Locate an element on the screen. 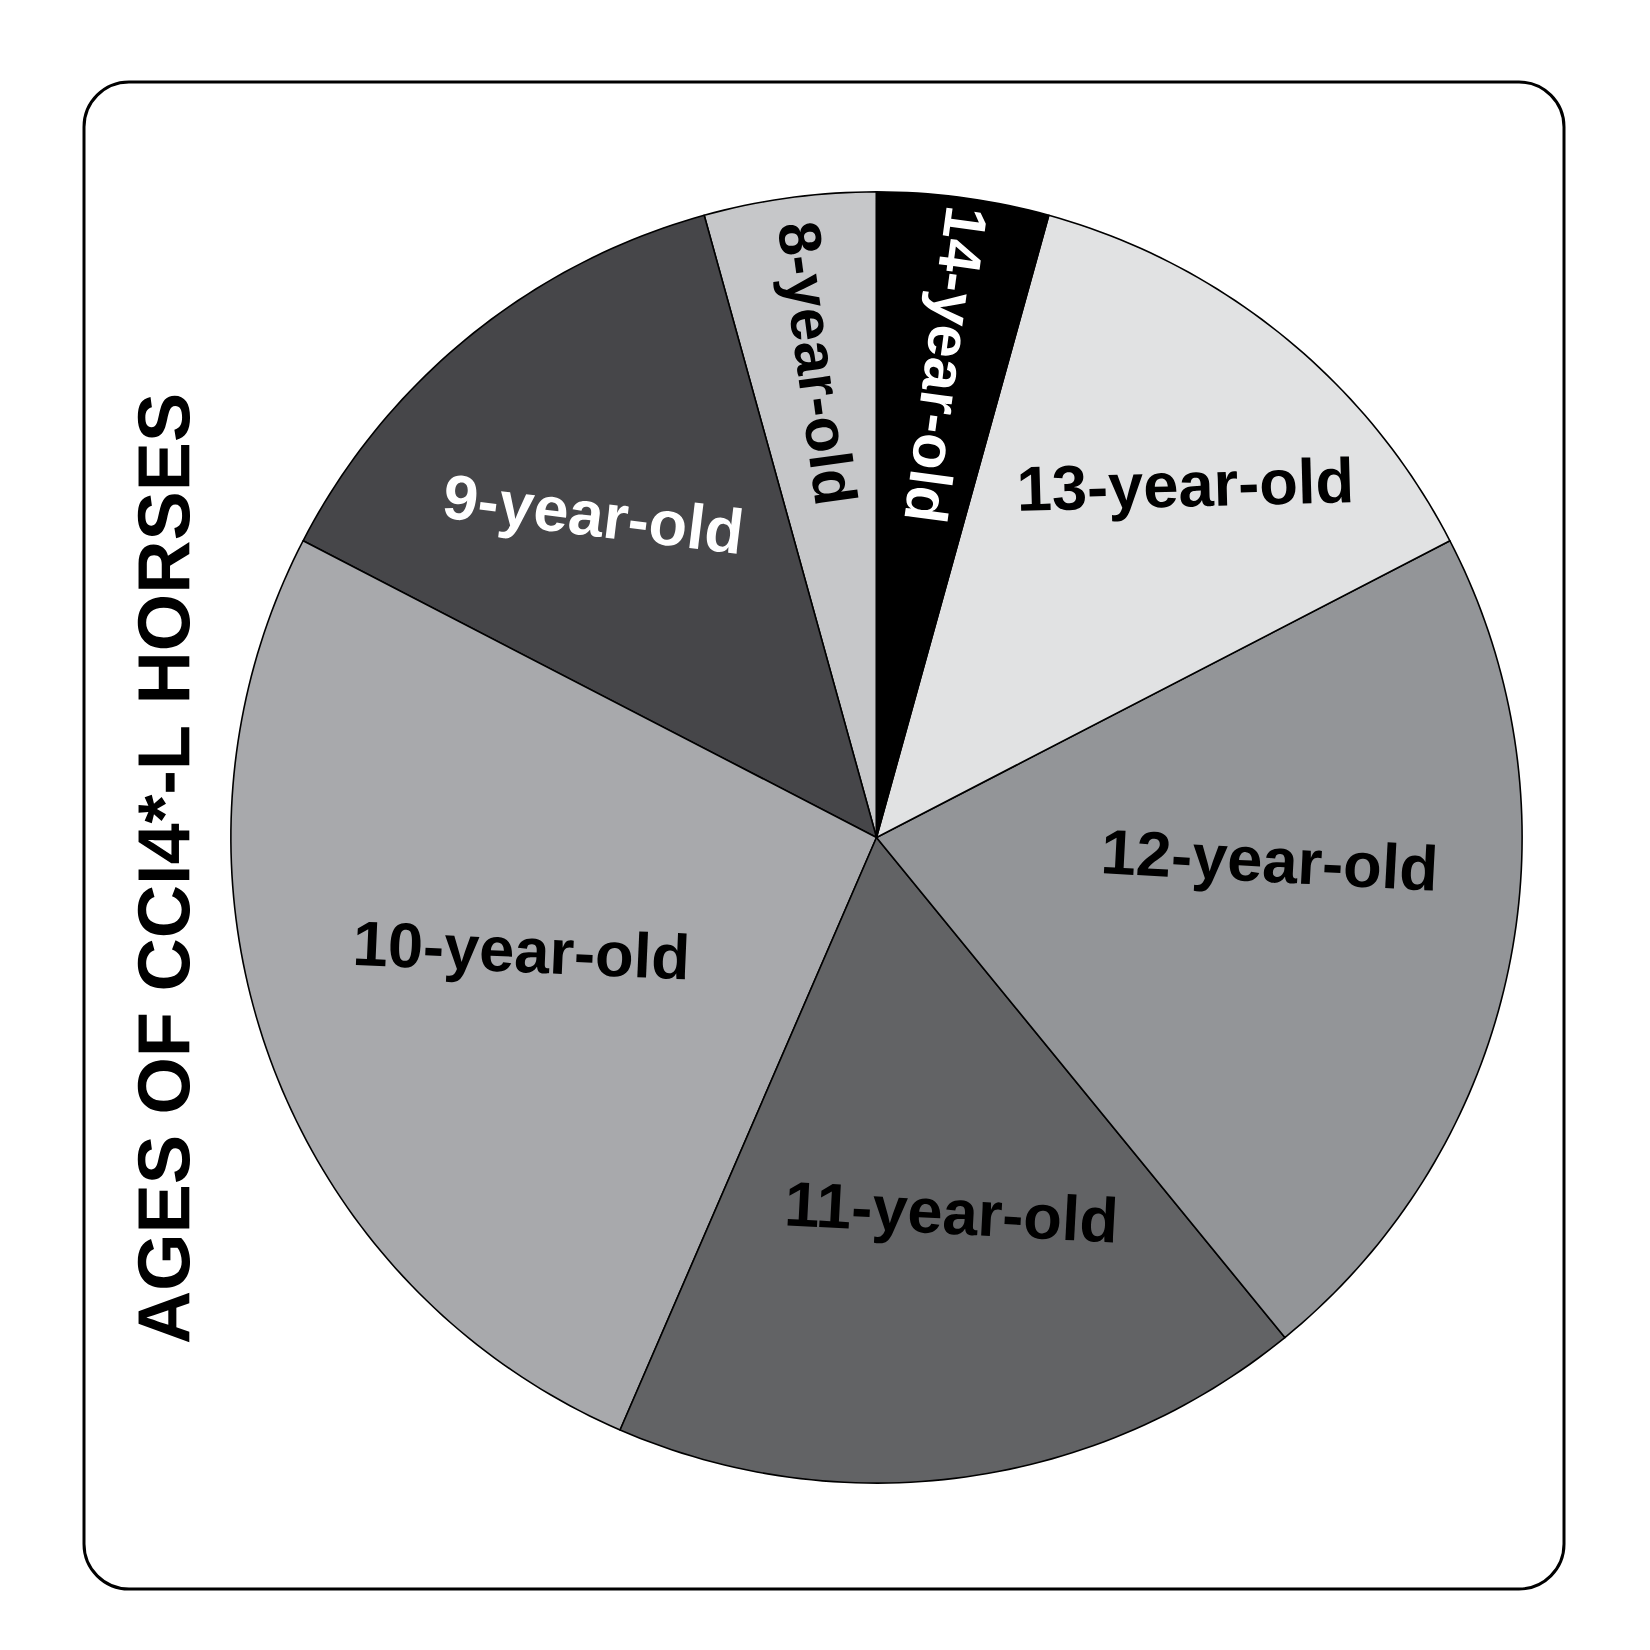 The image size is (1650, 1650). slice-label: 12-year-old is located at coordinates (1269, 861).